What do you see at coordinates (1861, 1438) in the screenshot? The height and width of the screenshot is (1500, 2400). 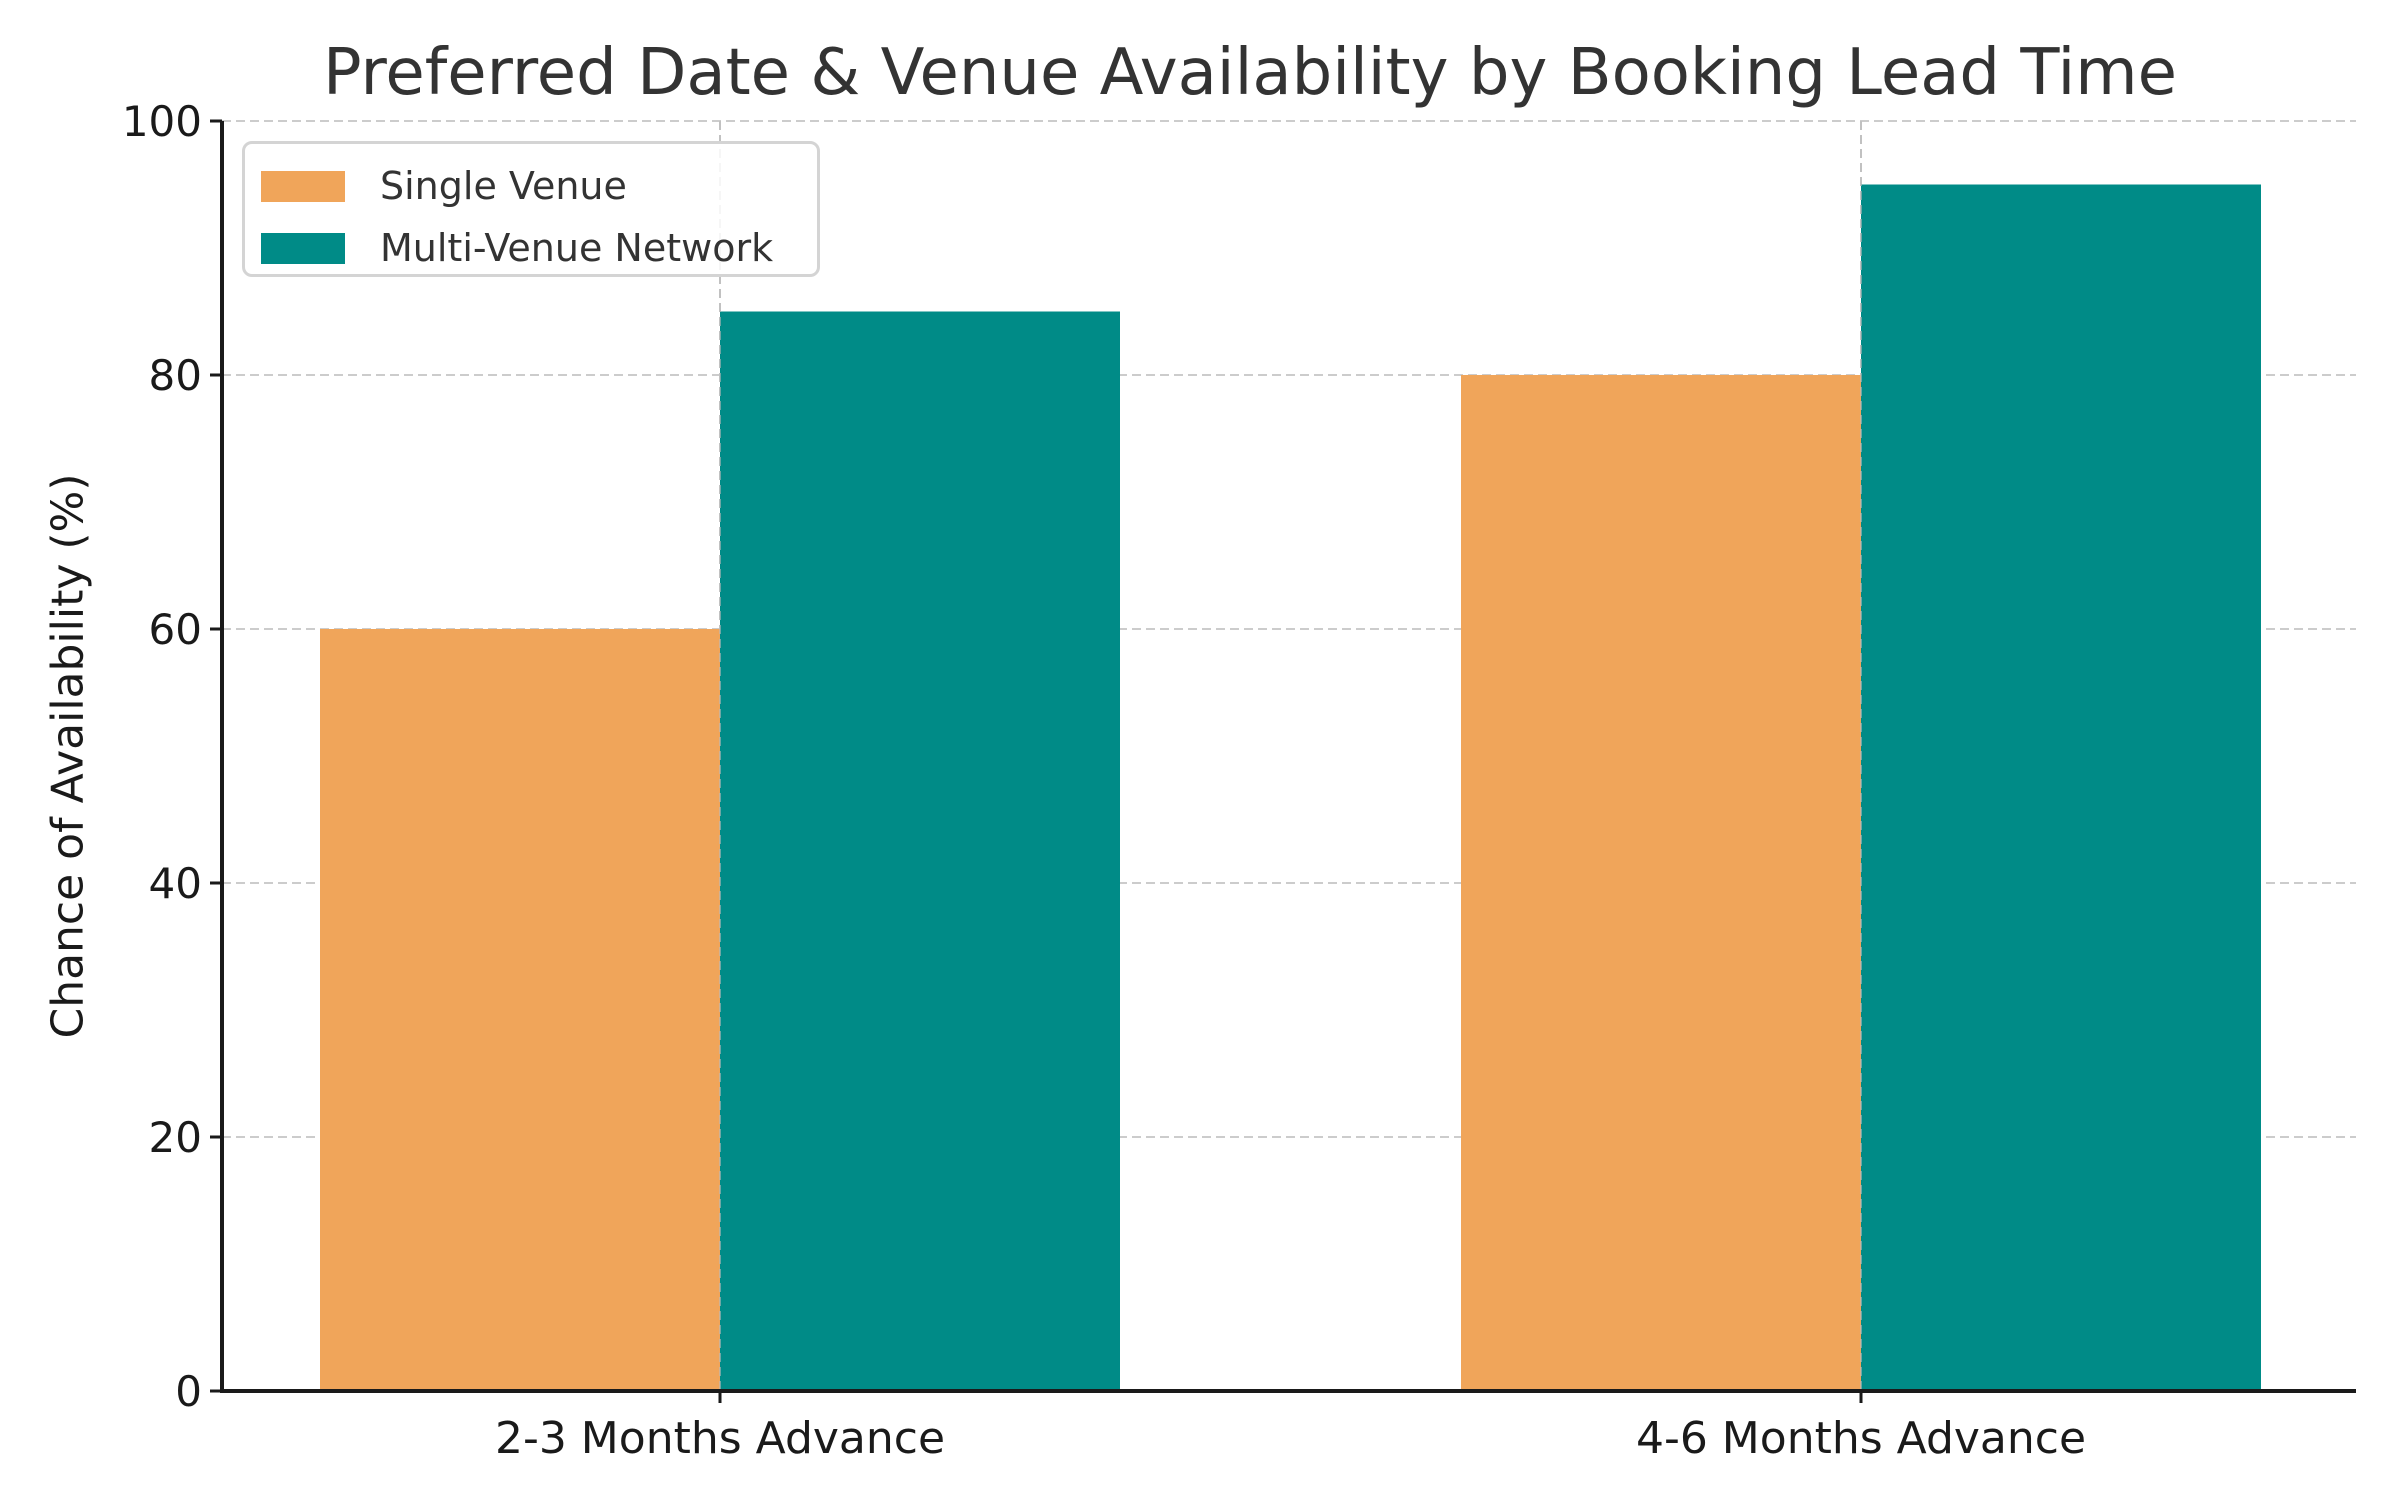 I see `x-tick-label: 4-6 Months Advance` at bounding box center [1861, 1438].